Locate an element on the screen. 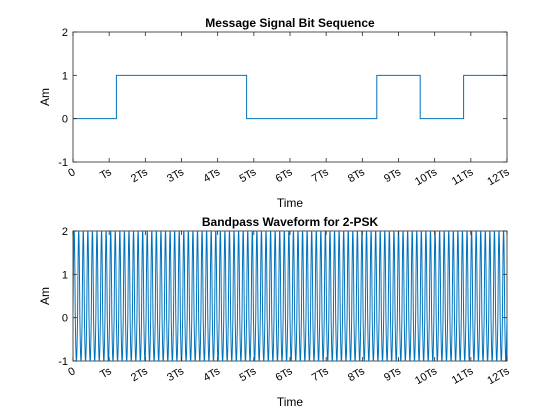  series-line is located at coordinates (290, 97).